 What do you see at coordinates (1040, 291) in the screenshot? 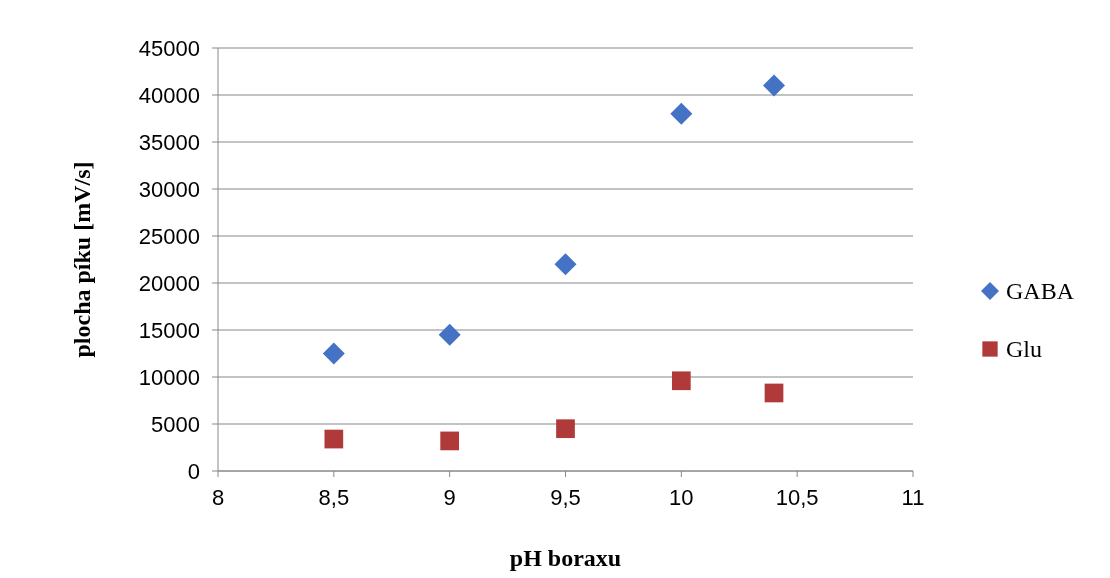
I see `legend-label: GABA` at bounding box center [1040, 291].